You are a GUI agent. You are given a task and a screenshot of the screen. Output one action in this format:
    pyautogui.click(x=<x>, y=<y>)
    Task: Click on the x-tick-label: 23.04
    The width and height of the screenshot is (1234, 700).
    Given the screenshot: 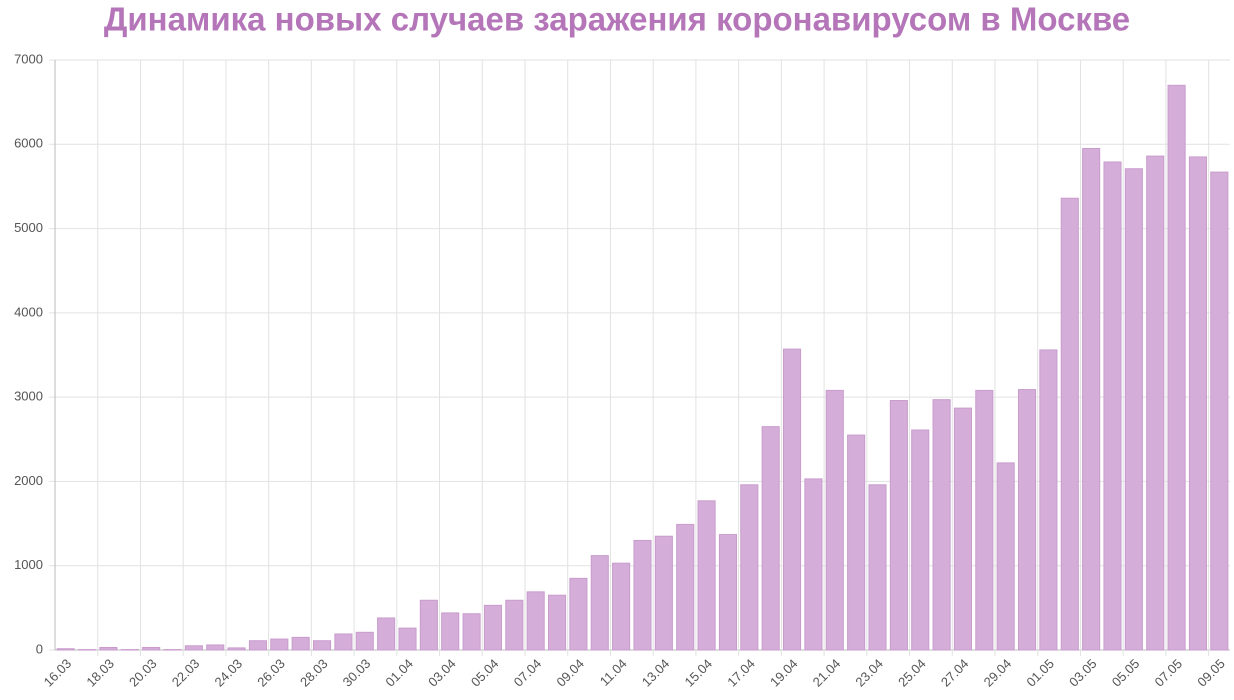 What is the action you would take?
    pyautogui.click(x=869, y=673)
    